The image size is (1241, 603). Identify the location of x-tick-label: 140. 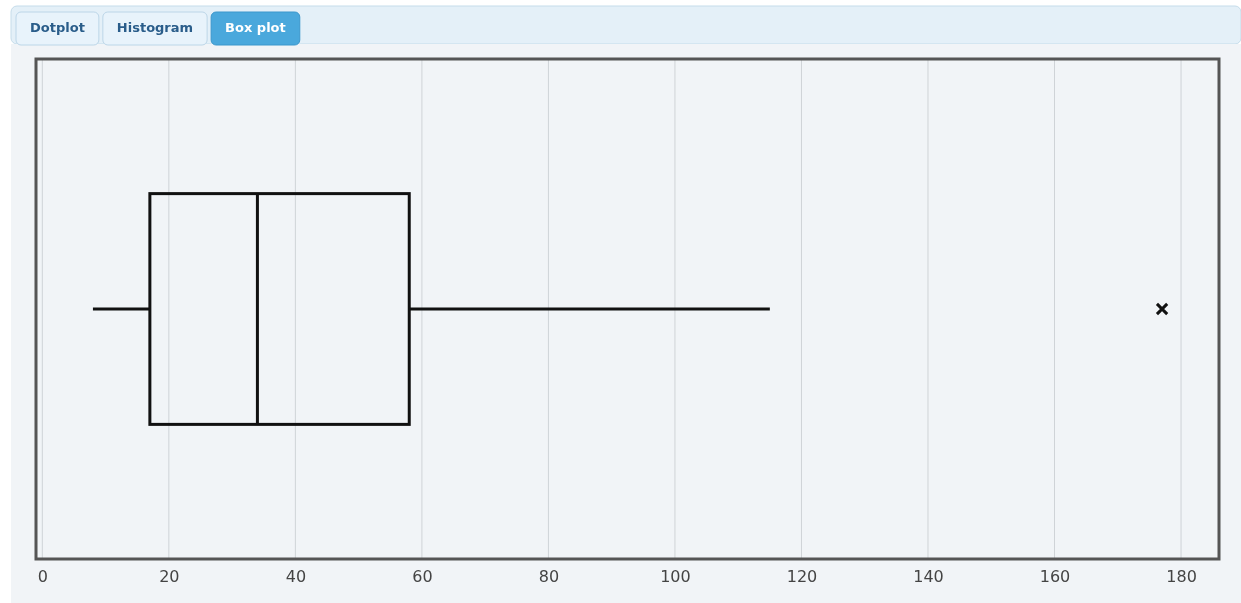
(928, 577).